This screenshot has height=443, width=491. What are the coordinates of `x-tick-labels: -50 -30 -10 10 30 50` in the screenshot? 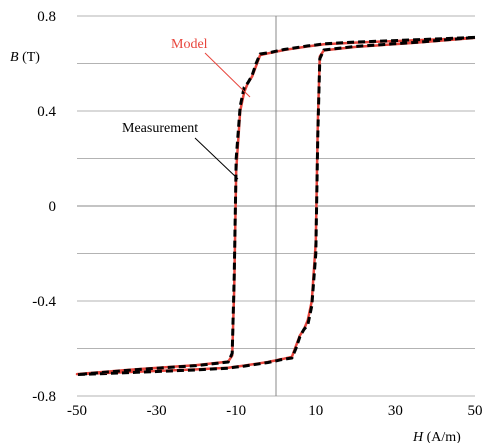 It's located at (275, 411).